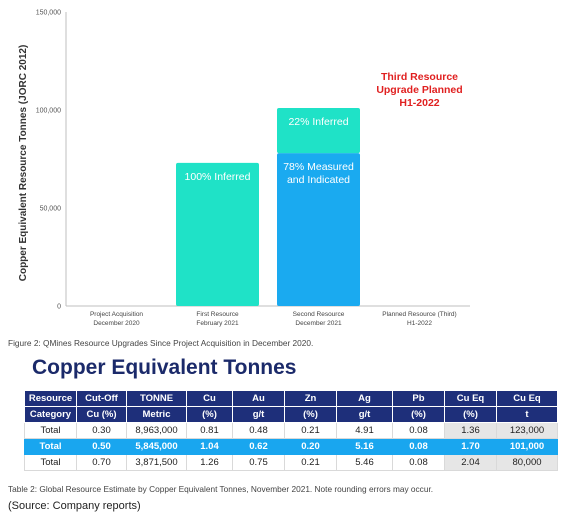 The image size is (568, 518). What do you see at coordinates (527, 430) in the screenshot?
I see `cell-cueq-t: 123,000` at bounding box center [527, 430].